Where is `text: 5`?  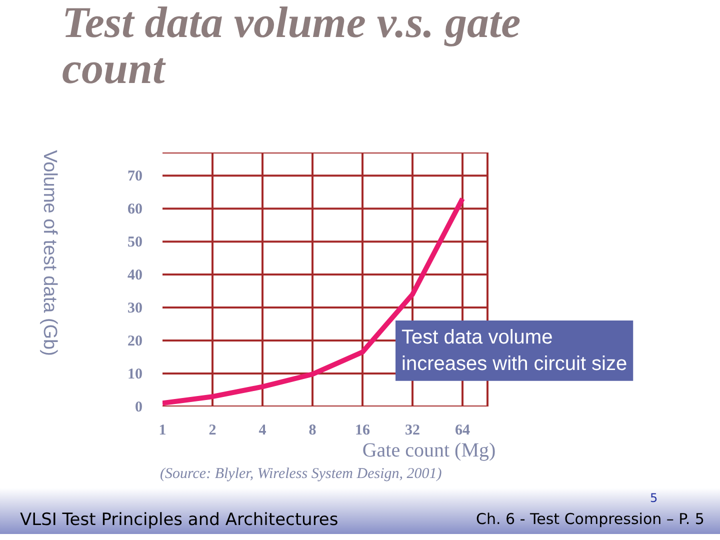 text: 5 is located at coordinates (654, 498).